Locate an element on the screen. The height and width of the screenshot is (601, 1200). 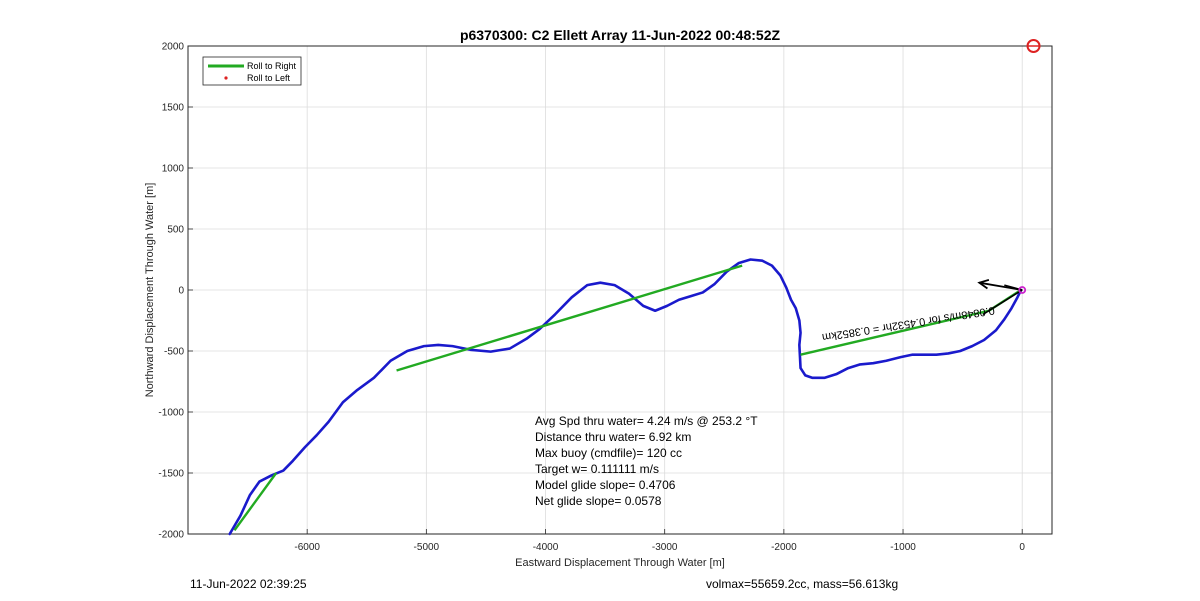
y-tick-label: -2000 is located at coordinates (171, 535).